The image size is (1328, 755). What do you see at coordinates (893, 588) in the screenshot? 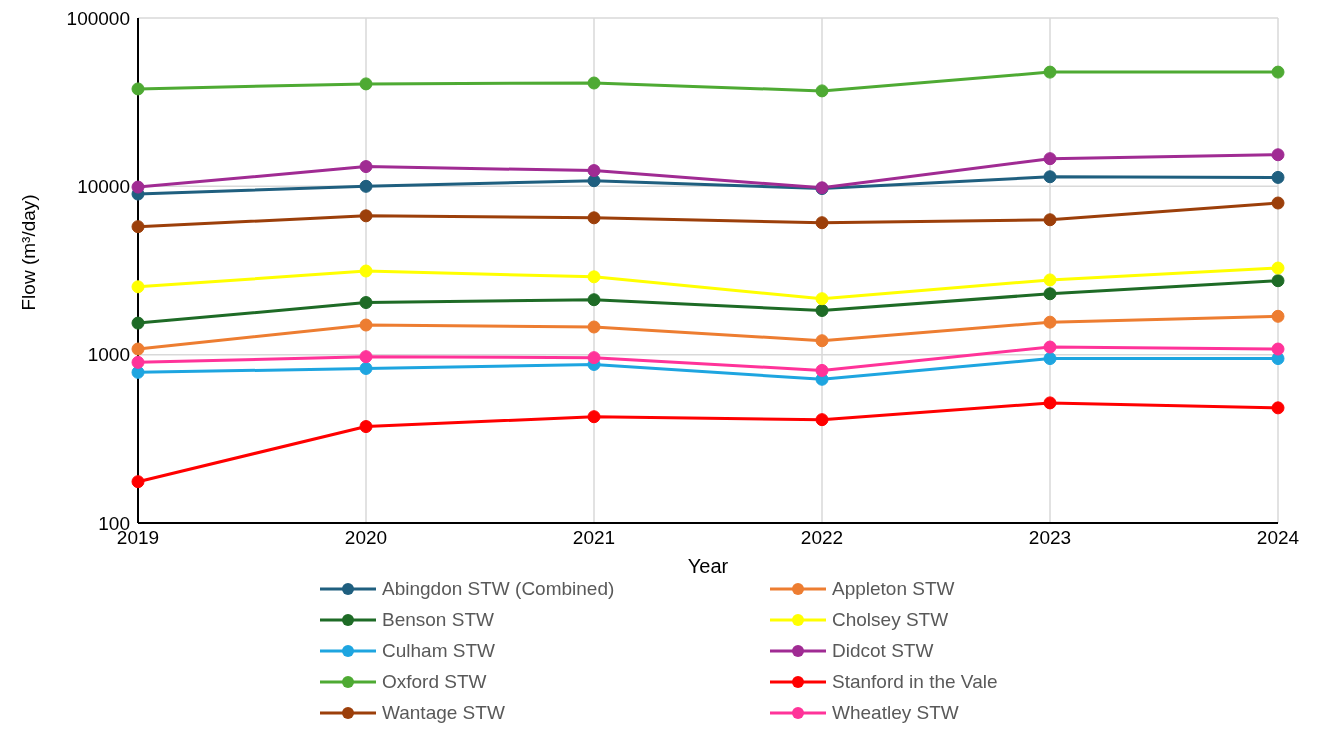
I see `legend-label: Appleton STW` at bounding box center [893, 588].